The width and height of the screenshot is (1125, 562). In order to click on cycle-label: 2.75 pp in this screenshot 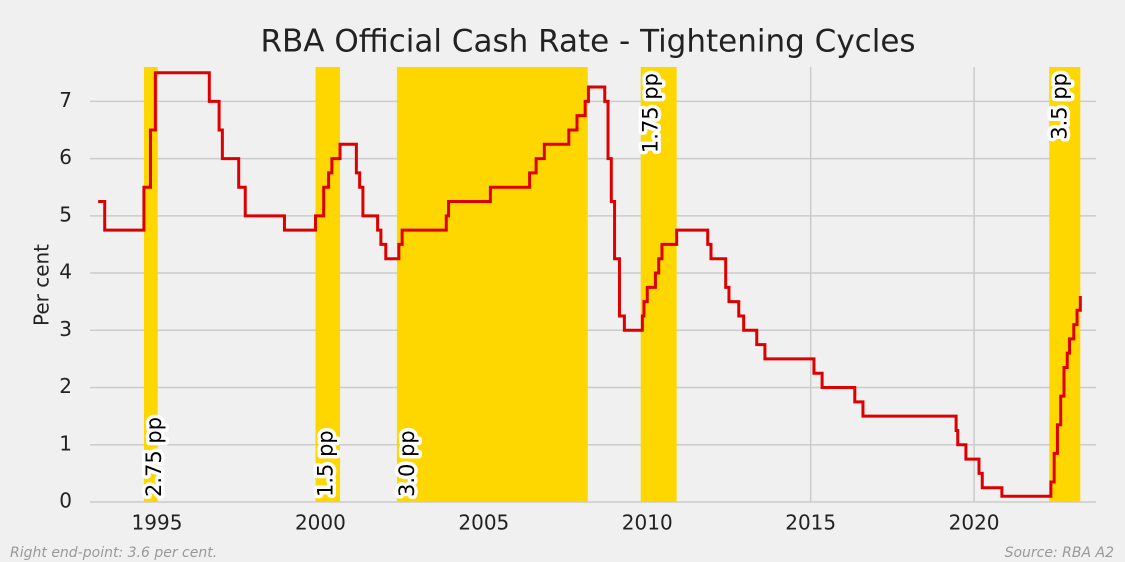, I will do `click(154, 457)`.